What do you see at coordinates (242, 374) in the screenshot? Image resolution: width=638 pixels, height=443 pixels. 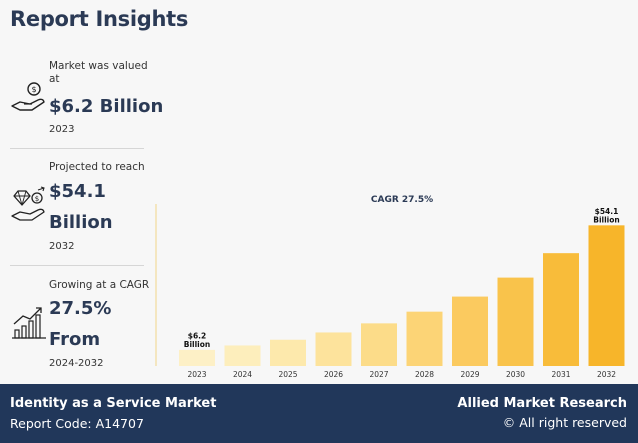 I see `x-tick-label: 2024` at bounding box center [242, 374].